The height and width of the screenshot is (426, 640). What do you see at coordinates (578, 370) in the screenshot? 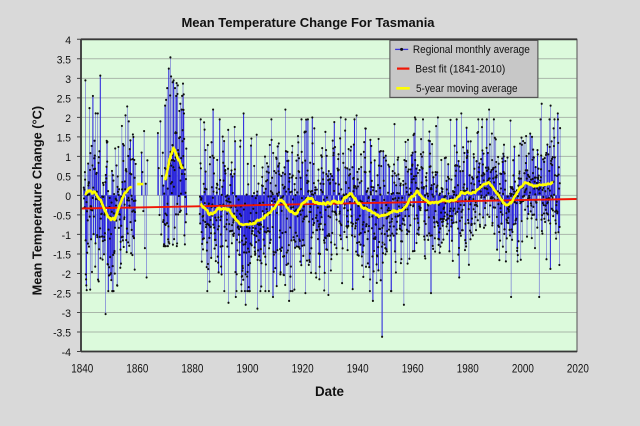
I see `svg-text: 2020` at bounding box center [578, 370].